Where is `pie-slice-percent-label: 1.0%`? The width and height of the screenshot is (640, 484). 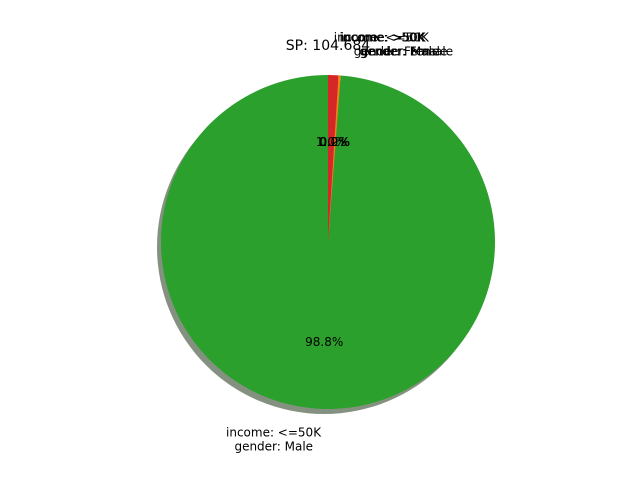 pie-slice-percent-label: 1.0% is located at coordinates (331, 142).